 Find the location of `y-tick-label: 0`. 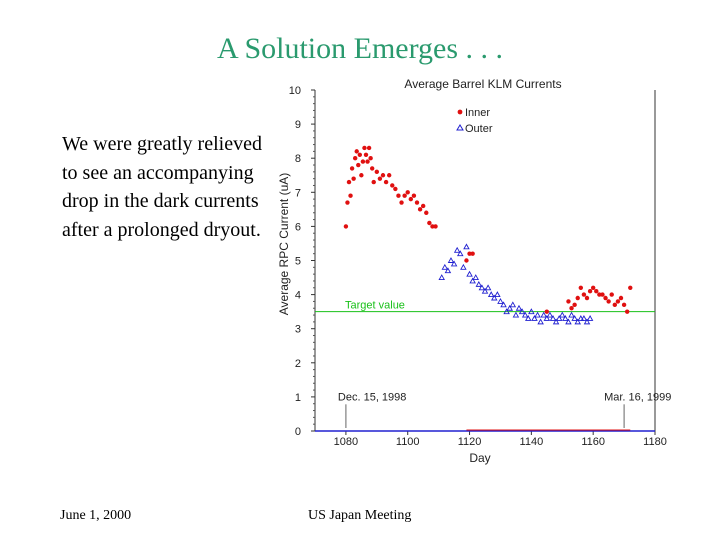

y-tick-label: 0 is located at coordinates (298, 432).